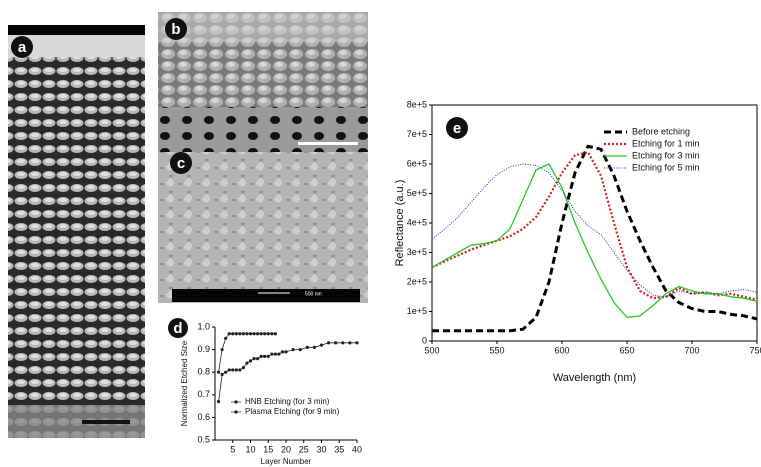  I want to click on x-tick-label: 600, so click(561, 350).